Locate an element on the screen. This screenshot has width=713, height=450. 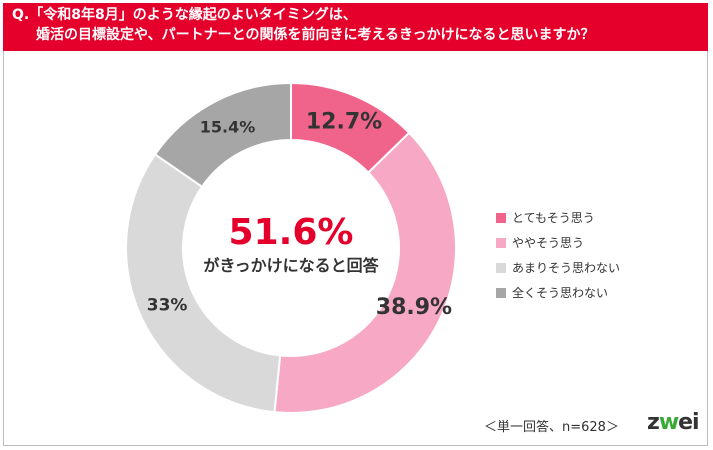
slice-label-1: 12.7% is located at coordinates (344, 122).